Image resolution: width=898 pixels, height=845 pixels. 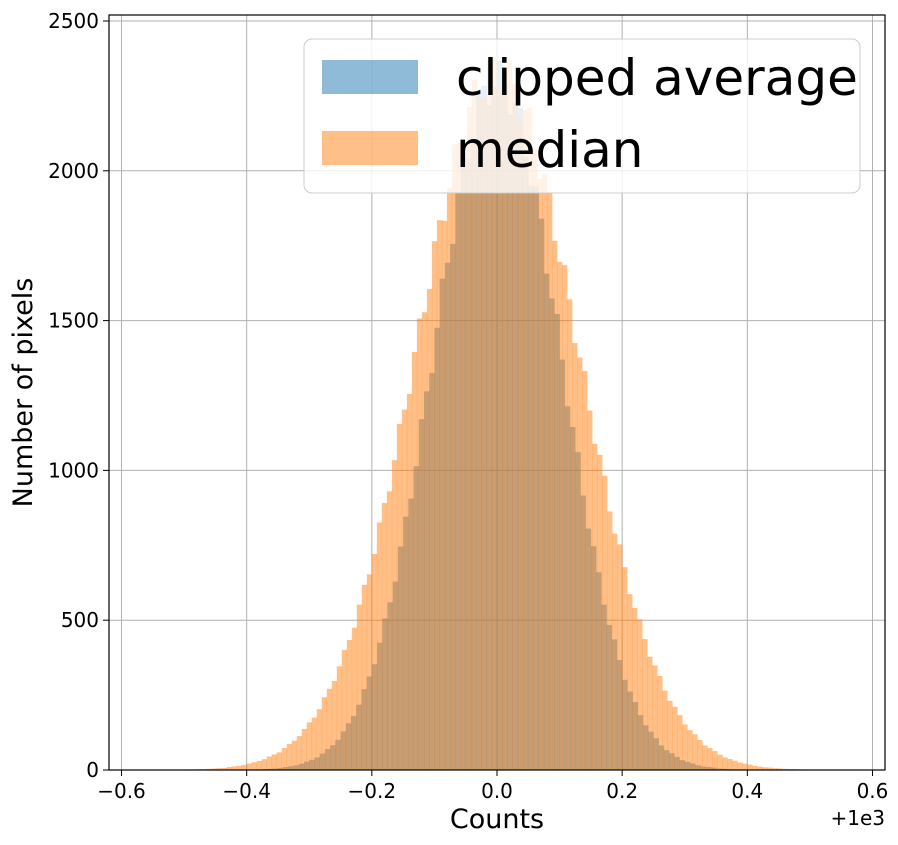 I want to click on legend-label-clipped-average: clipped average, so click(x=657, y=78).